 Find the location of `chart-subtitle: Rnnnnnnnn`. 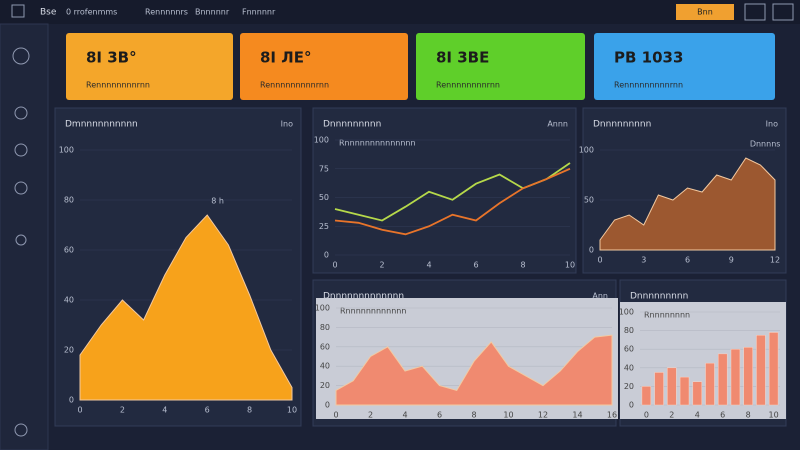

chart-subtitle: Rnnnnnnnn is located at coordinates (667, 315).